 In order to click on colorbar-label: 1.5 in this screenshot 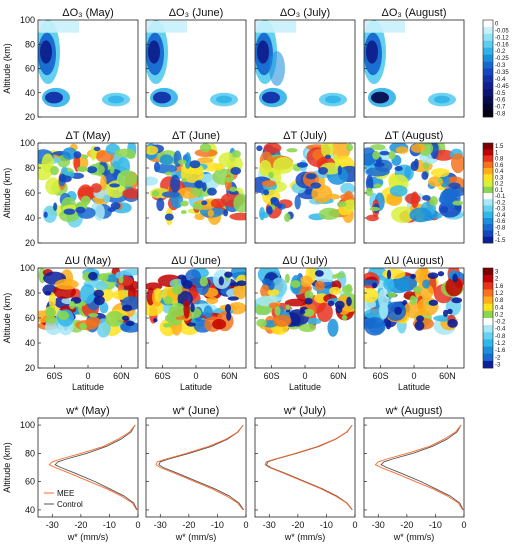, I will do `click(499, 147)`.